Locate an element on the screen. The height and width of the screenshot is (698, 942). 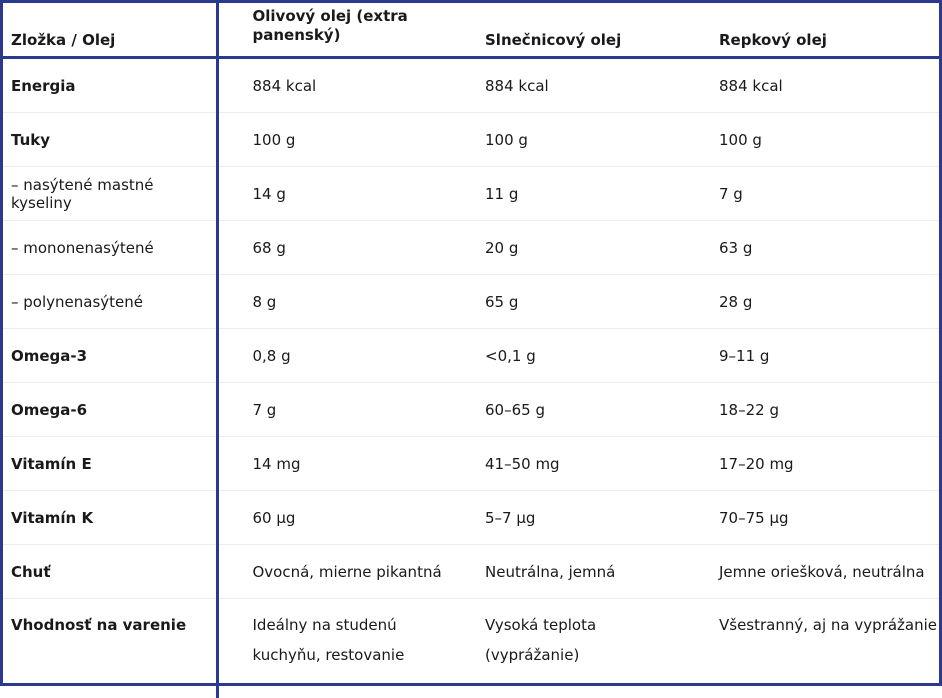
header-component: Zložka / Olej is located at coordinates (110, 30).